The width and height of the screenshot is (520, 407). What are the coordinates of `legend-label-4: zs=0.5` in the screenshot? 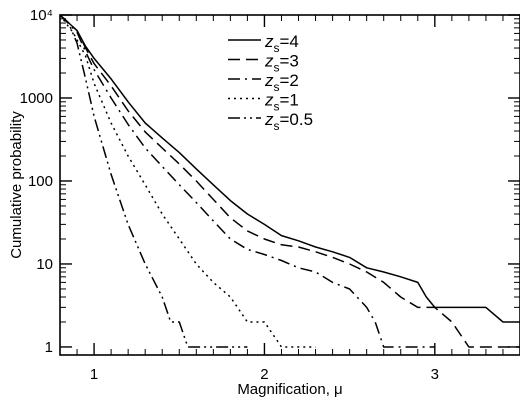 It's located at (288, 121).